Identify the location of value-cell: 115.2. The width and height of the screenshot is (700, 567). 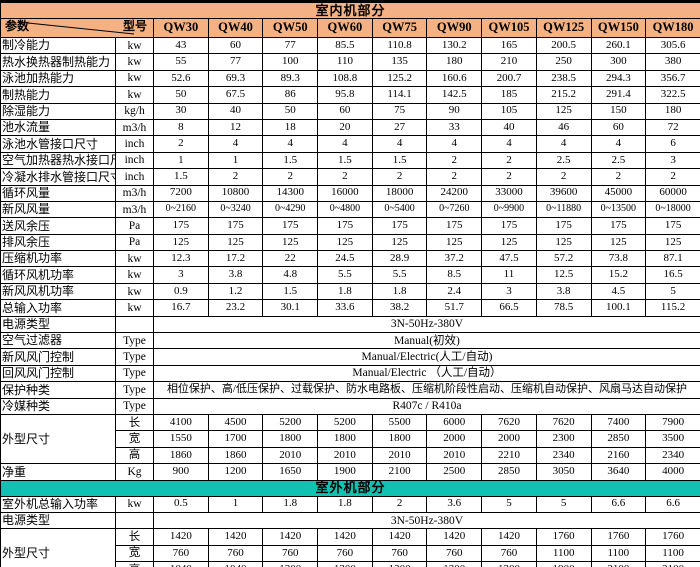
(672, 308).